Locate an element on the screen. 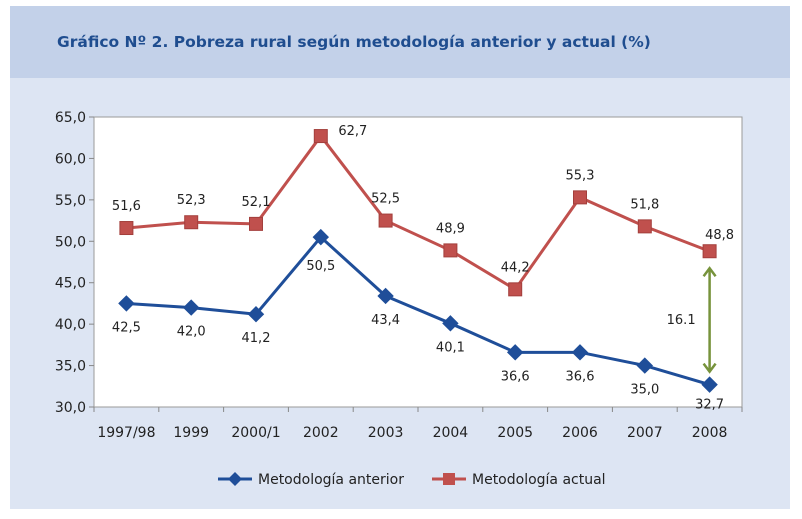 The height and width of the screenshot is (519, 802). data-label-anterior: 40,1 is located at coordinates (450, 347).